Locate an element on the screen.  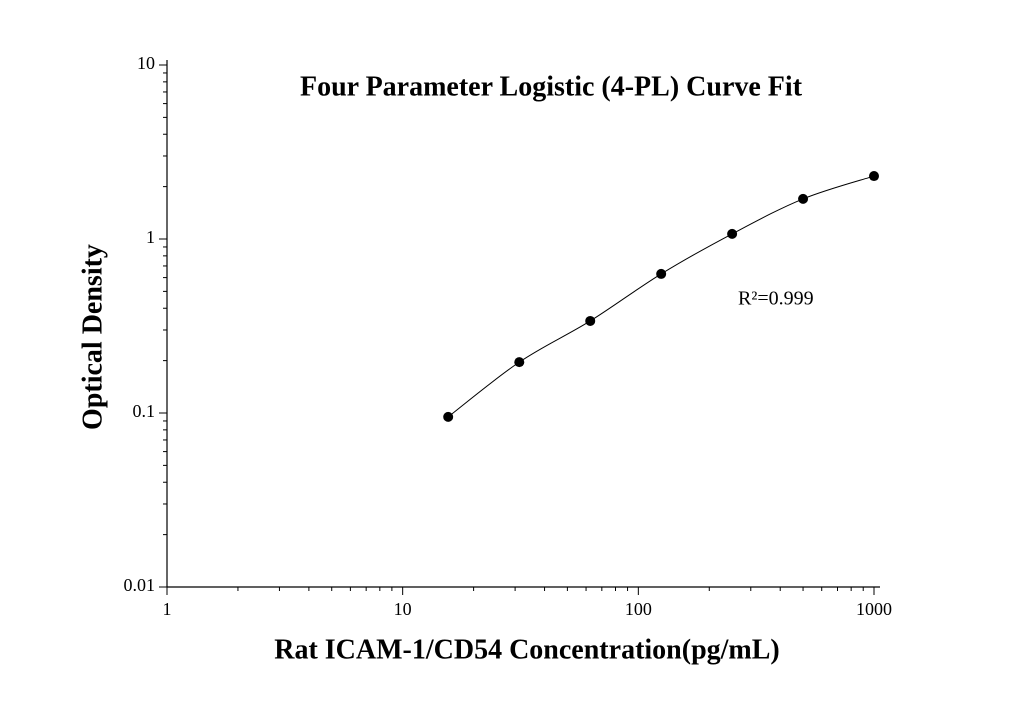
y-axis-label: Optical Density is located at coordinates (92, 337).